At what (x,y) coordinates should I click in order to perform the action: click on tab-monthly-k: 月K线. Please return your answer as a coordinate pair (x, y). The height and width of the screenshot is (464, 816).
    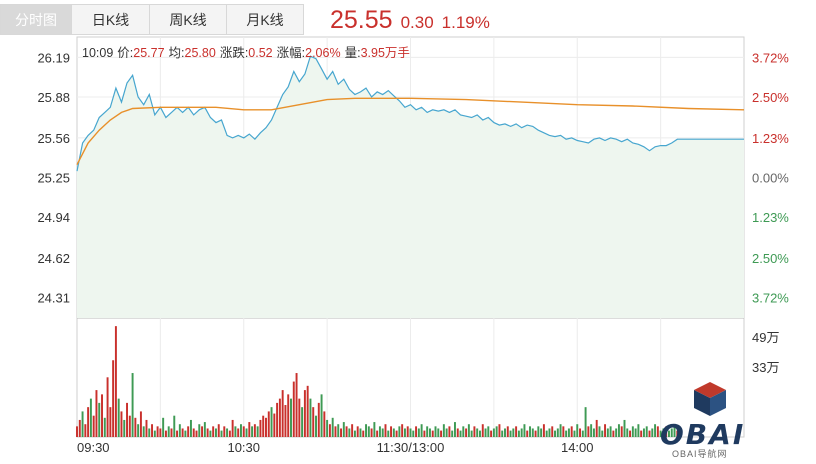
    Looking at the image, I should click on (265, 19).